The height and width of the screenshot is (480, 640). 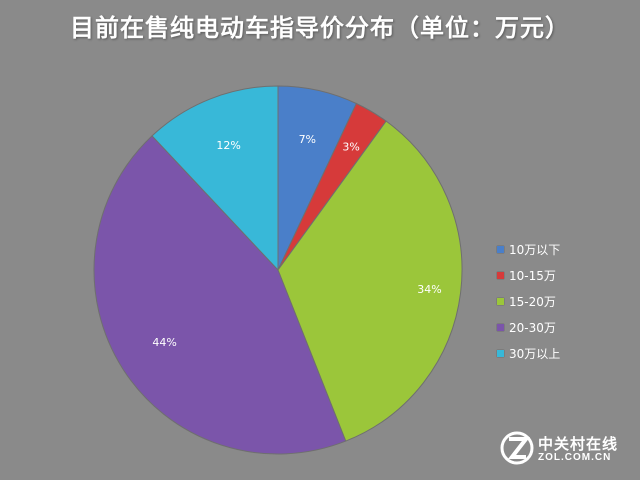 I want to click on watermark-domain: ZOL.COM.CN, so click(x=575, y=457).